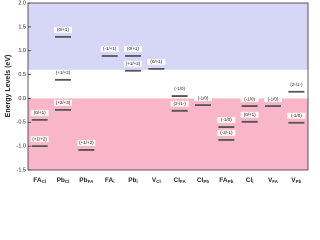 This screenshot has height=240, width=320. I want to click on category-label: PbFA, so click(86, 180).